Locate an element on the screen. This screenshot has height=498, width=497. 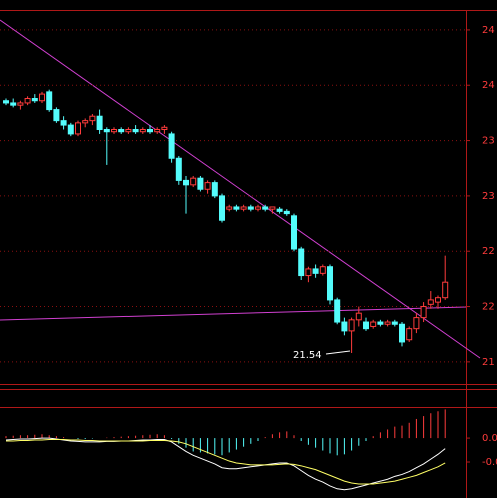
annotation-pointer is located at coordinates (338, 352).